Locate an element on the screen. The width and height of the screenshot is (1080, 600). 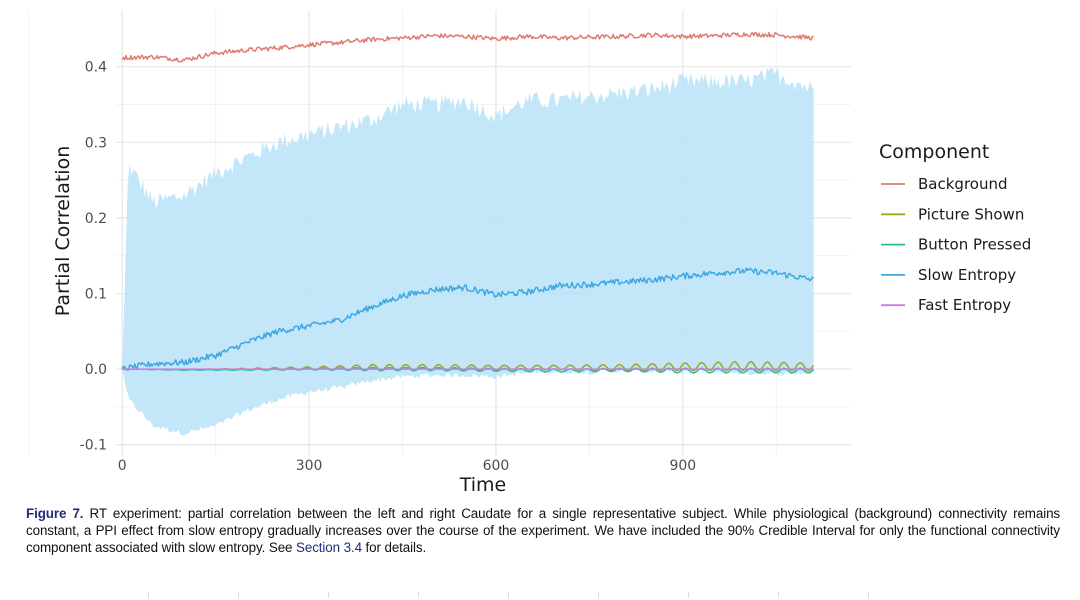
legend-label-button-pressed: Button Pressed is located at coordinates (974, 245).